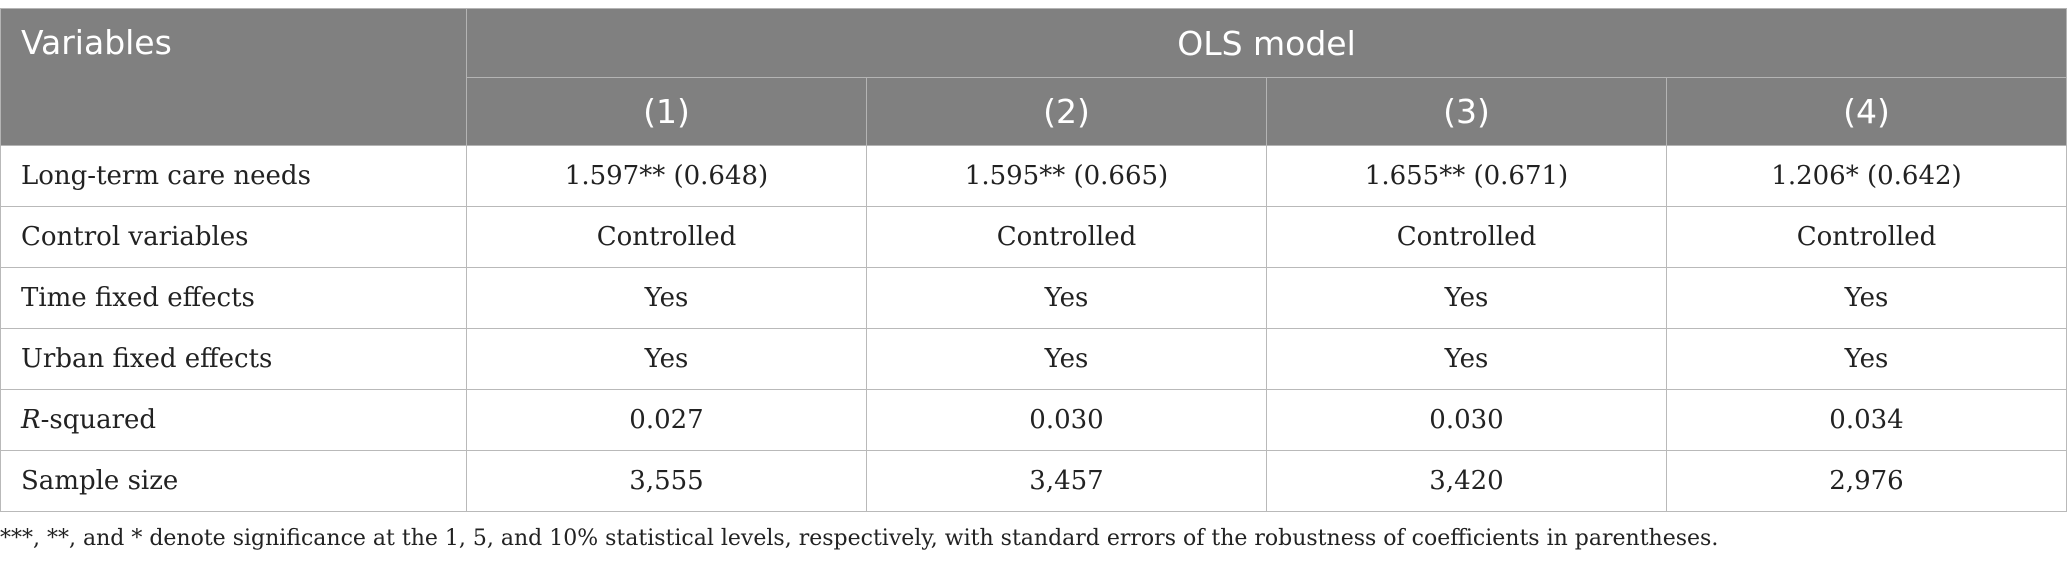 This screenshot has height=573, width=2067. I want to click on table-row: Sample size 3,555 3,457 3,420 2,976, so click(1033, 481).